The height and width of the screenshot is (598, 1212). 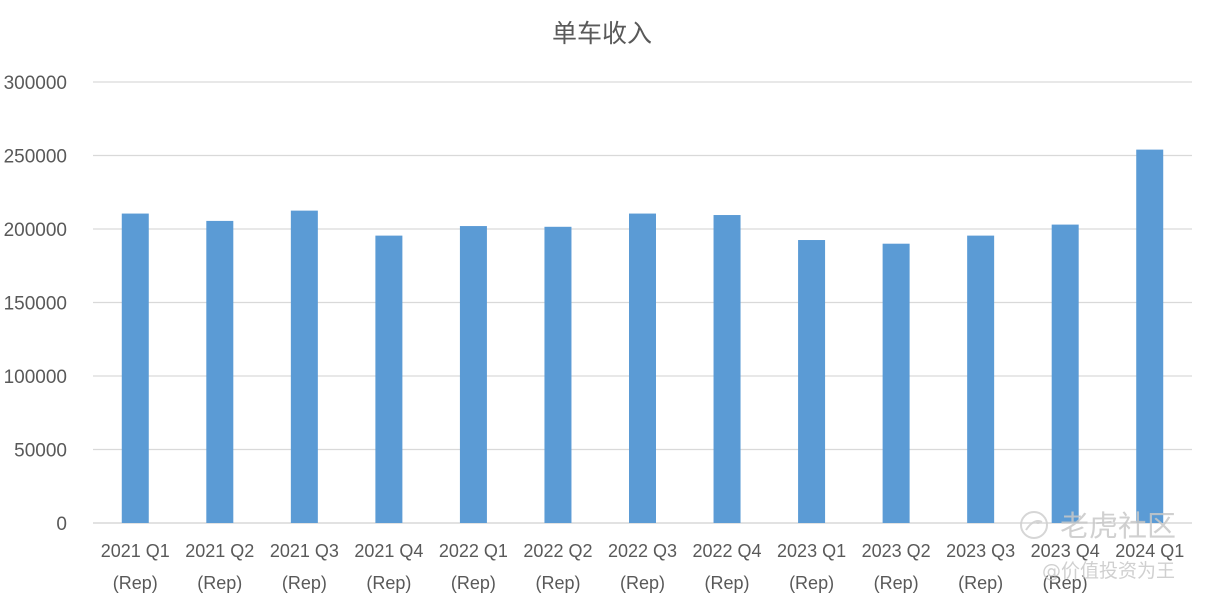 I want to click on chart-title: 单车收入, so click(x=602, y=33).